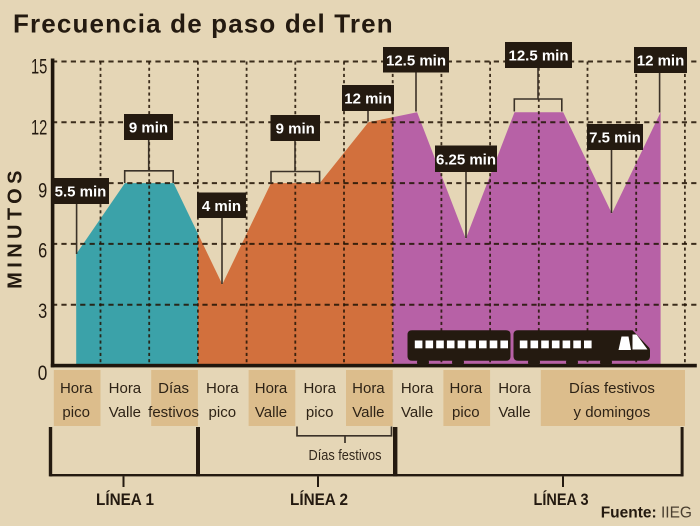 The image size is (700, 526). Describe the element at coordinates (43, 374) in the screenshot. I see `svg-text: 0` at that location.